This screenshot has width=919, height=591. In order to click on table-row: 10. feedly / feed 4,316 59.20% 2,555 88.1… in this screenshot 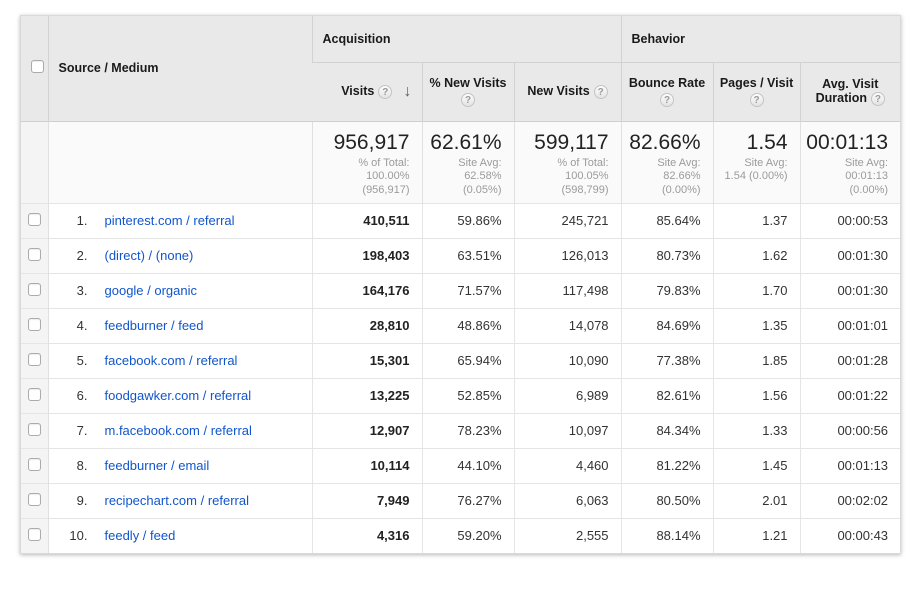, I will do `click(461, 535)`.